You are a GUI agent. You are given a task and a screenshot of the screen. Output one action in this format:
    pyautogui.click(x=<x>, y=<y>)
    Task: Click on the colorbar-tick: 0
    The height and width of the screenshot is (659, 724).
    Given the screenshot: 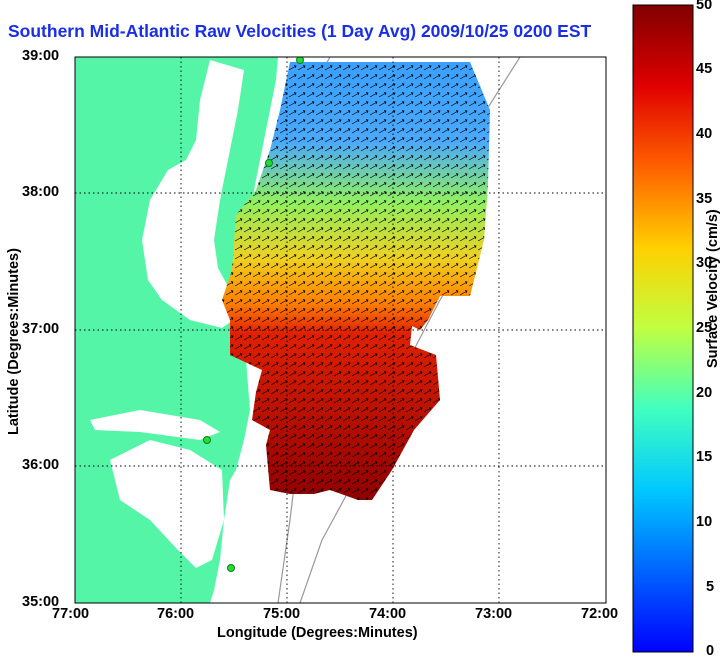 What is the action you would take?
    pyautogui.click(x=710, y=651)
    